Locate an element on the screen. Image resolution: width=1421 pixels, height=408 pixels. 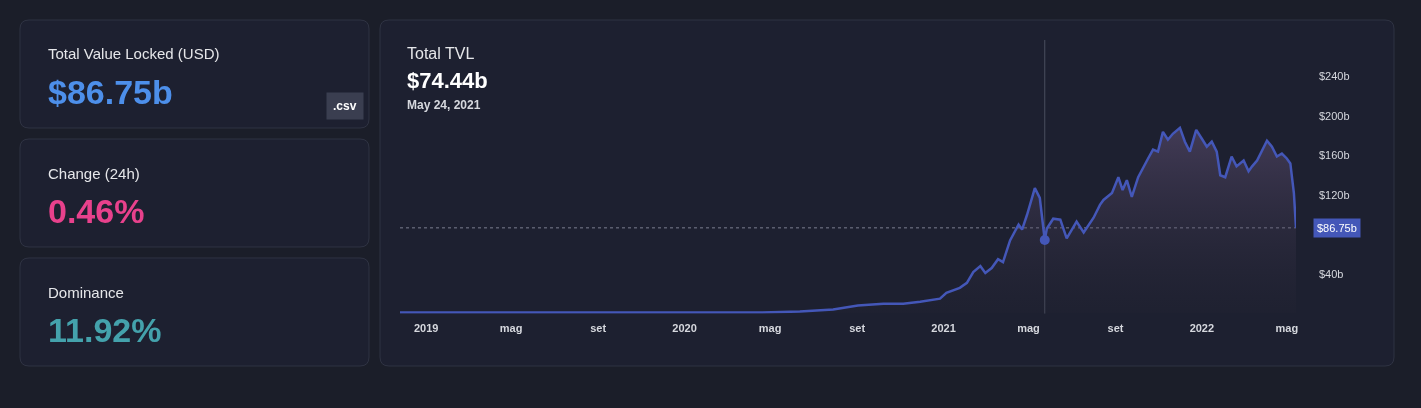
annotation: May 24, 2021 is located at coordinates (444, 105).